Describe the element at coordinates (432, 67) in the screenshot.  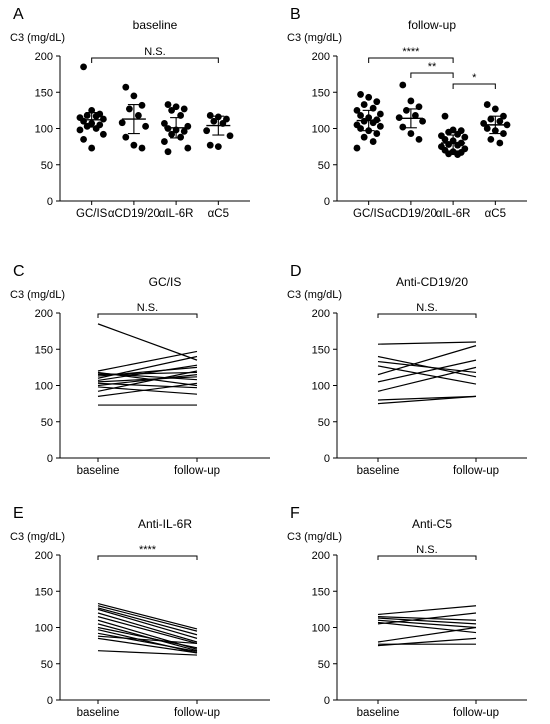
I see `significance-label: **` at that location.